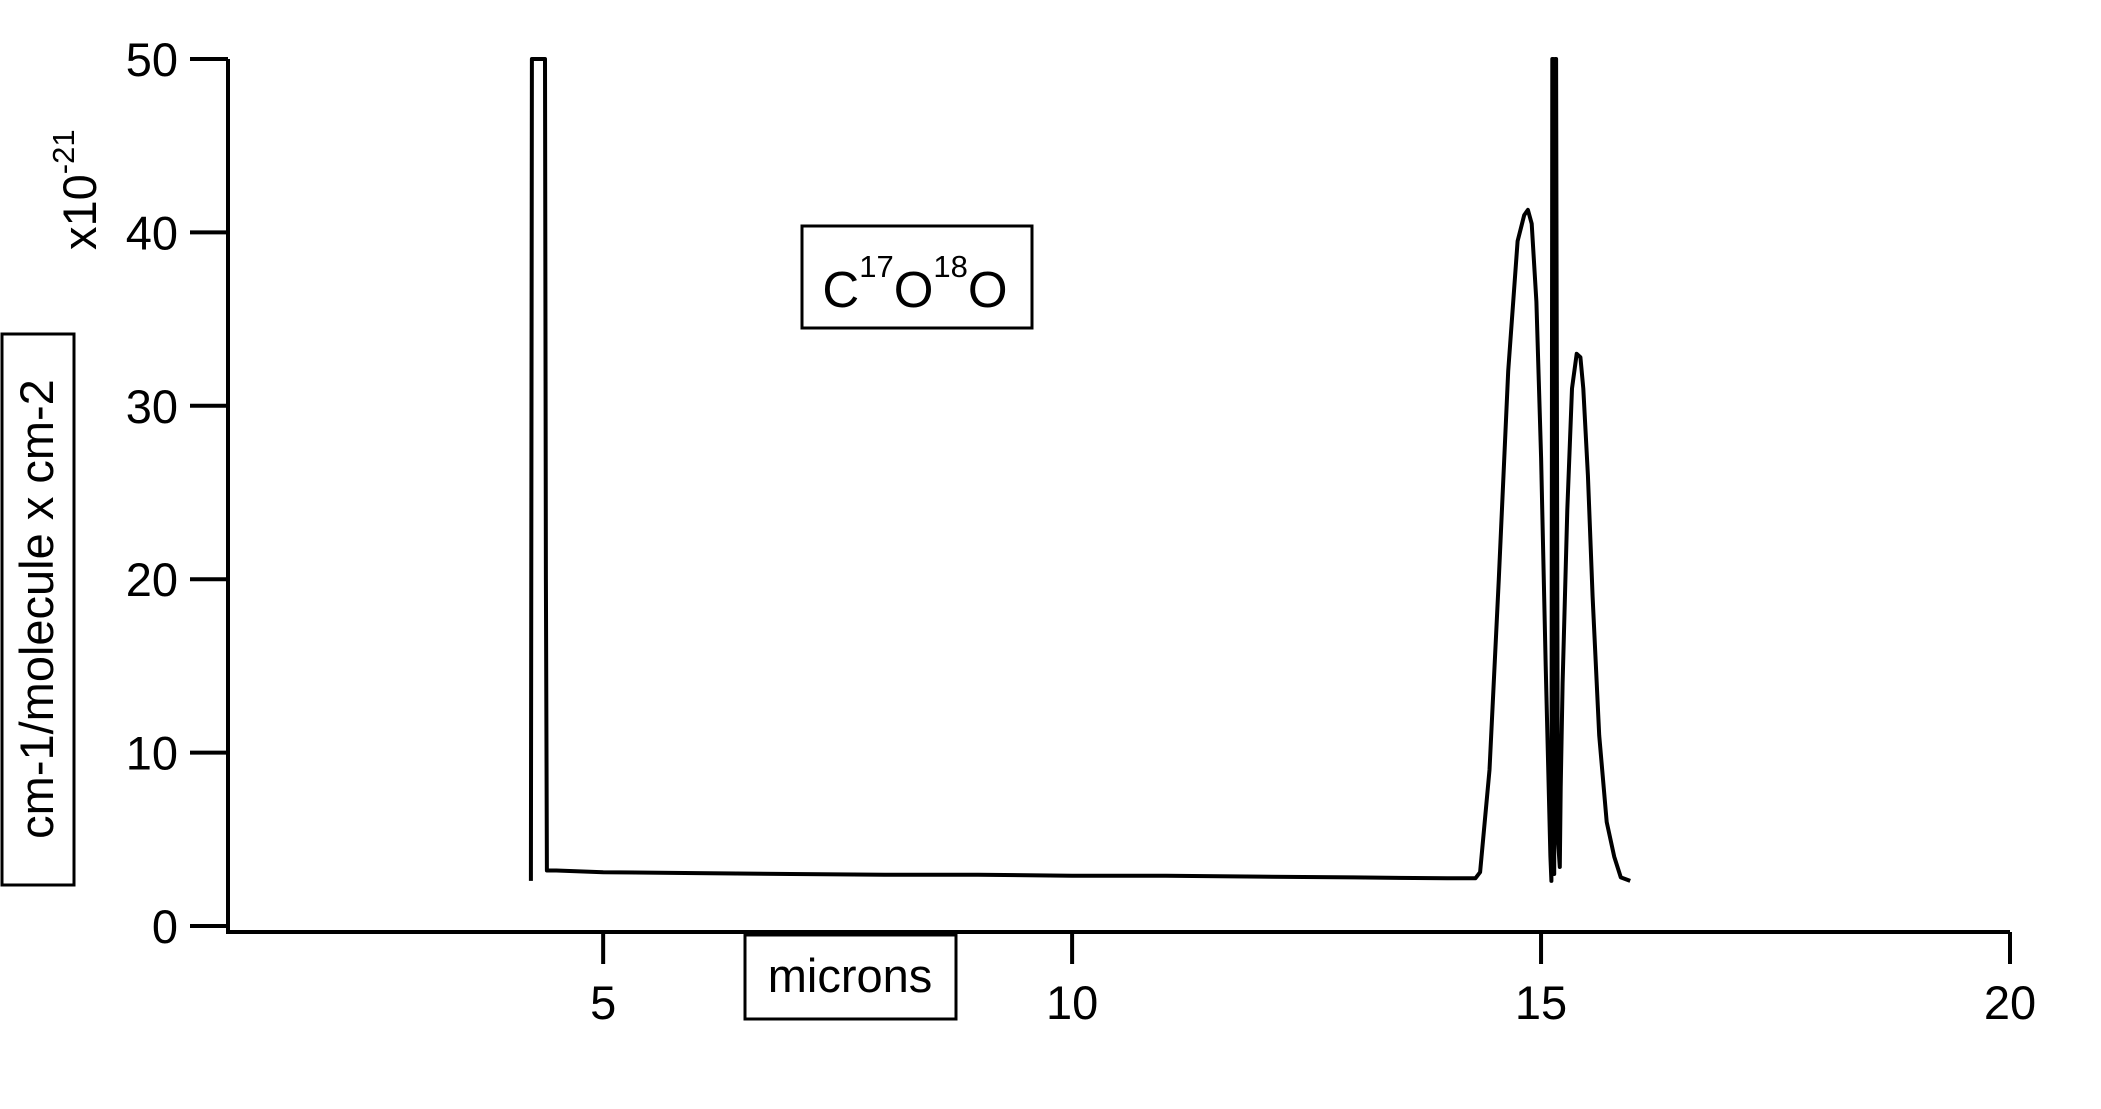 The width and height of the screenshot is (2101, 1109). I want to click on legend: C17O18O, so click(917, 277).